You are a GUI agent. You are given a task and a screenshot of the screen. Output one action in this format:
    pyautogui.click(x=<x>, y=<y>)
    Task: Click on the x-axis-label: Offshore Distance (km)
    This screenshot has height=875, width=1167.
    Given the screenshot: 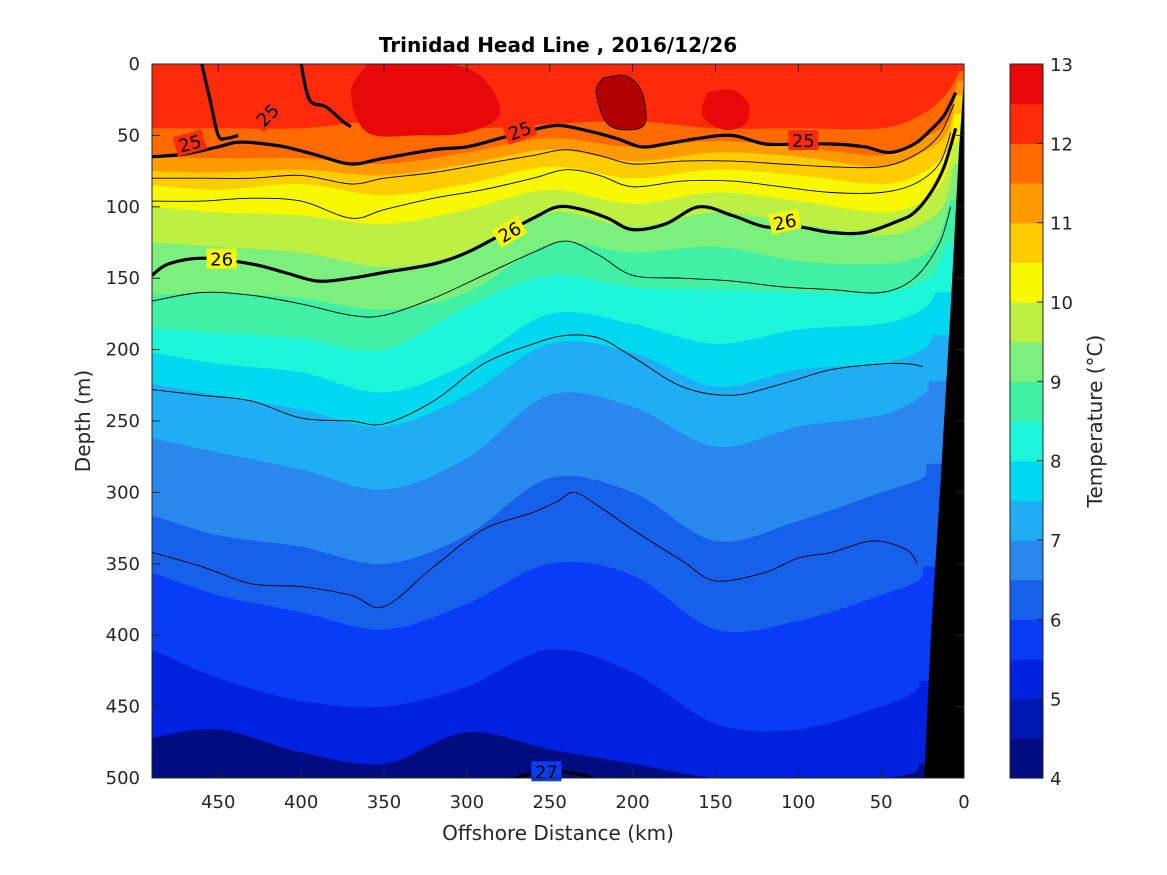 What is the action you would take?
    pyautogui.click(x=558, y=833)
    